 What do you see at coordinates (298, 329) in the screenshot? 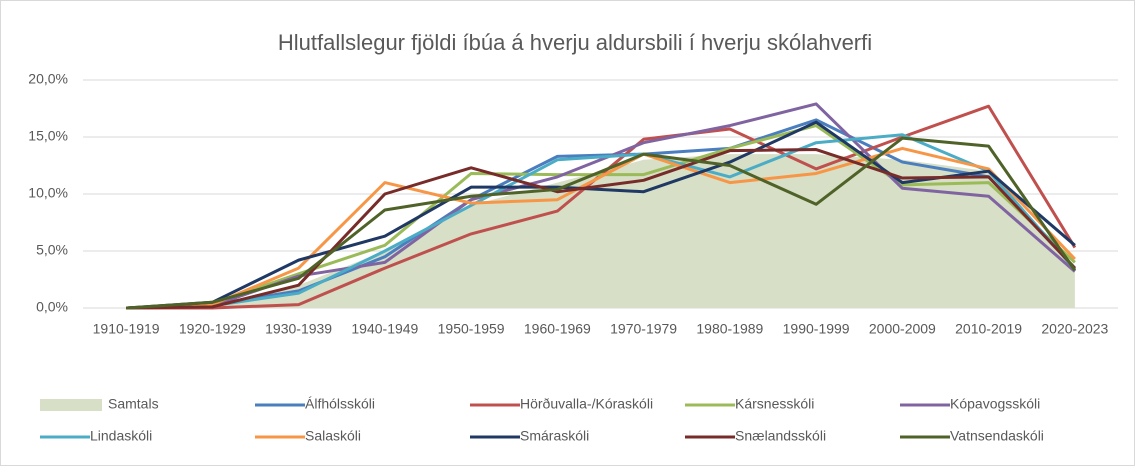
I see `x-tick-label: 1930-1939` at bounding box center [298, 329].